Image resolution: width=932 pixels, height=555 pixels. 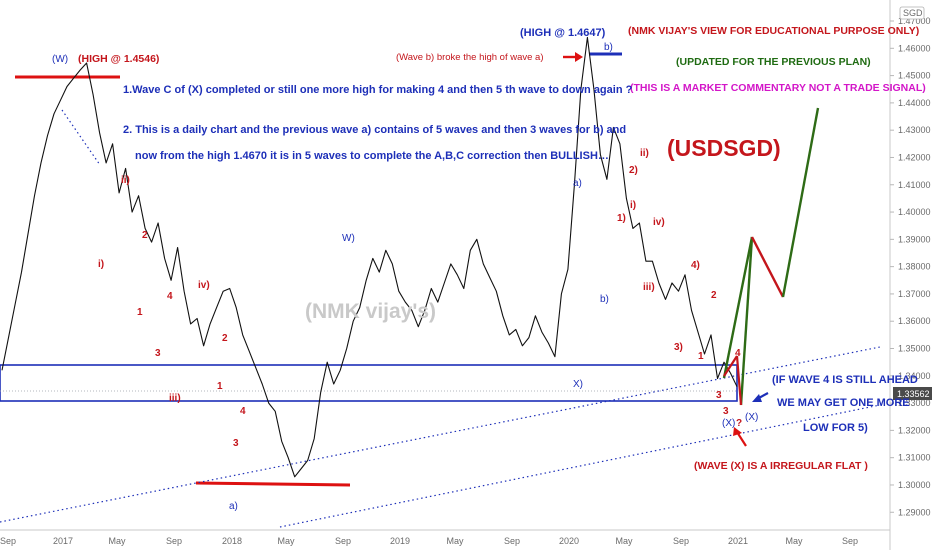 I want to click on red-wave-label: 1), so click(x=621, y=218).